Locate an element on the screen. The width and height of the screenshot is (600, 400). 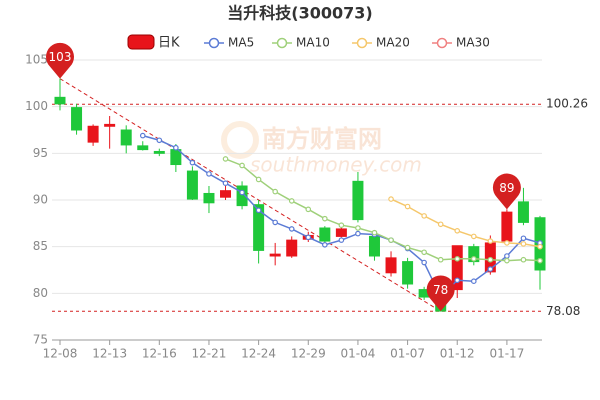
y-tick-label: 95 is located at coordinates (40, 153).